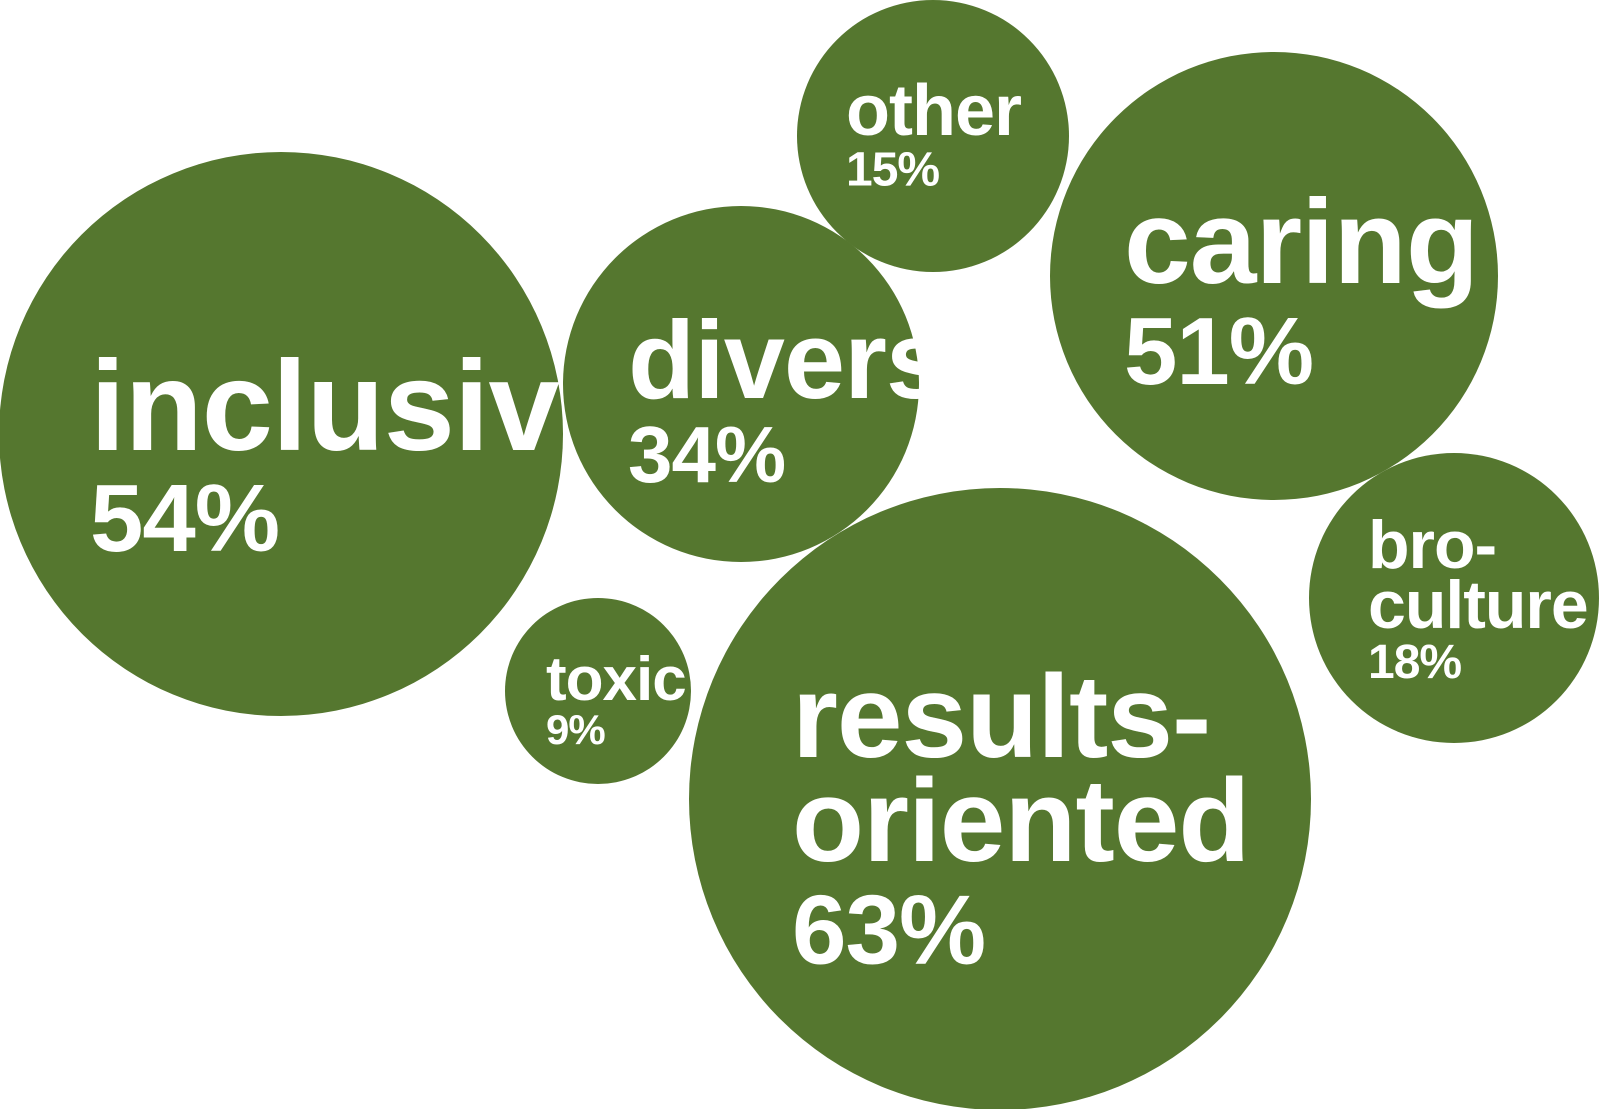 The image size is (1600, 1109). Describe the element at coordinates (706, 454) in the screenshot. I see `bubble-value: 34%` at that location.